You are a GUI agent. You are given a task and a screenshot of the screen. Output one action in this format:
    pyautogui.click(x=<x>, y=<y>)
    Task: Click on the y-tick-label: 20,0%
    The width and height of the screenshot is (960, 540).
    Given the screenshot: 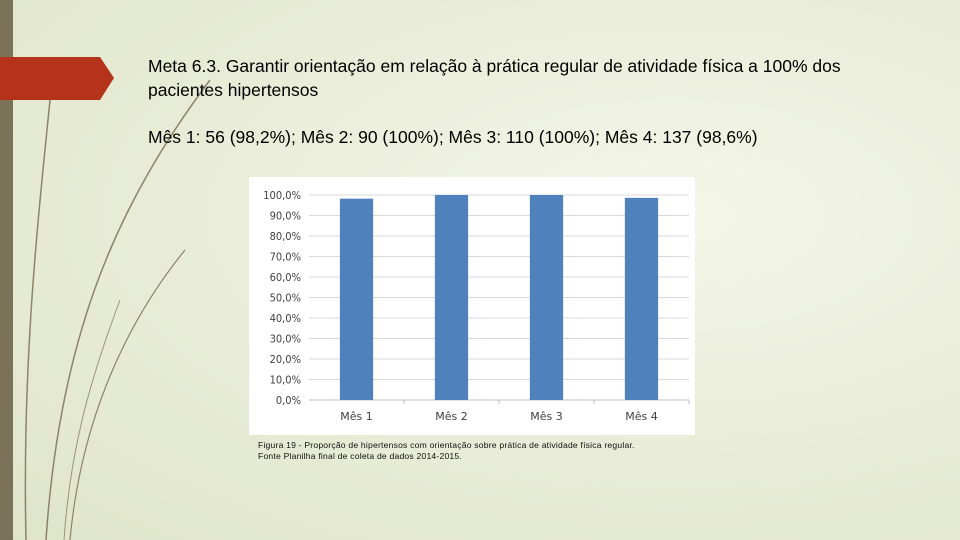 What is the action you would take?
    pyautogui.click(x=285, y=359)
    